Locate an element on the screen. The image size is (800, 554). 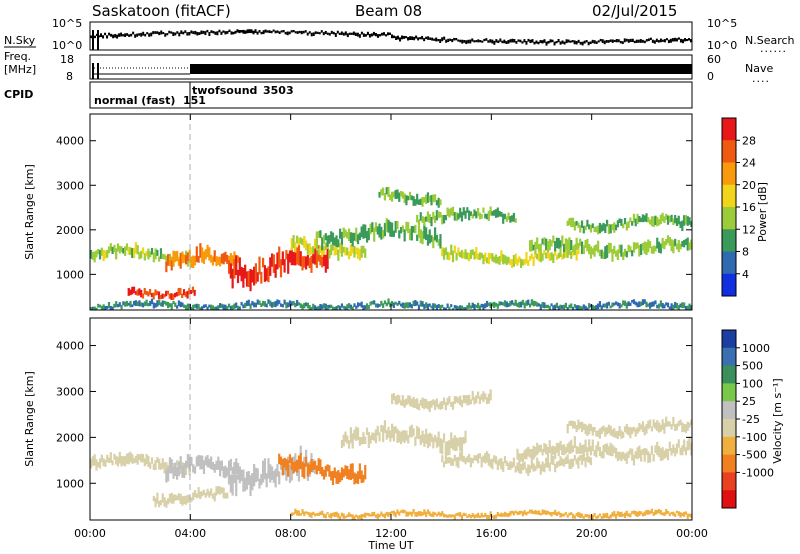
colorbar-tick-label: -500 is located at coordinates (754, 455).